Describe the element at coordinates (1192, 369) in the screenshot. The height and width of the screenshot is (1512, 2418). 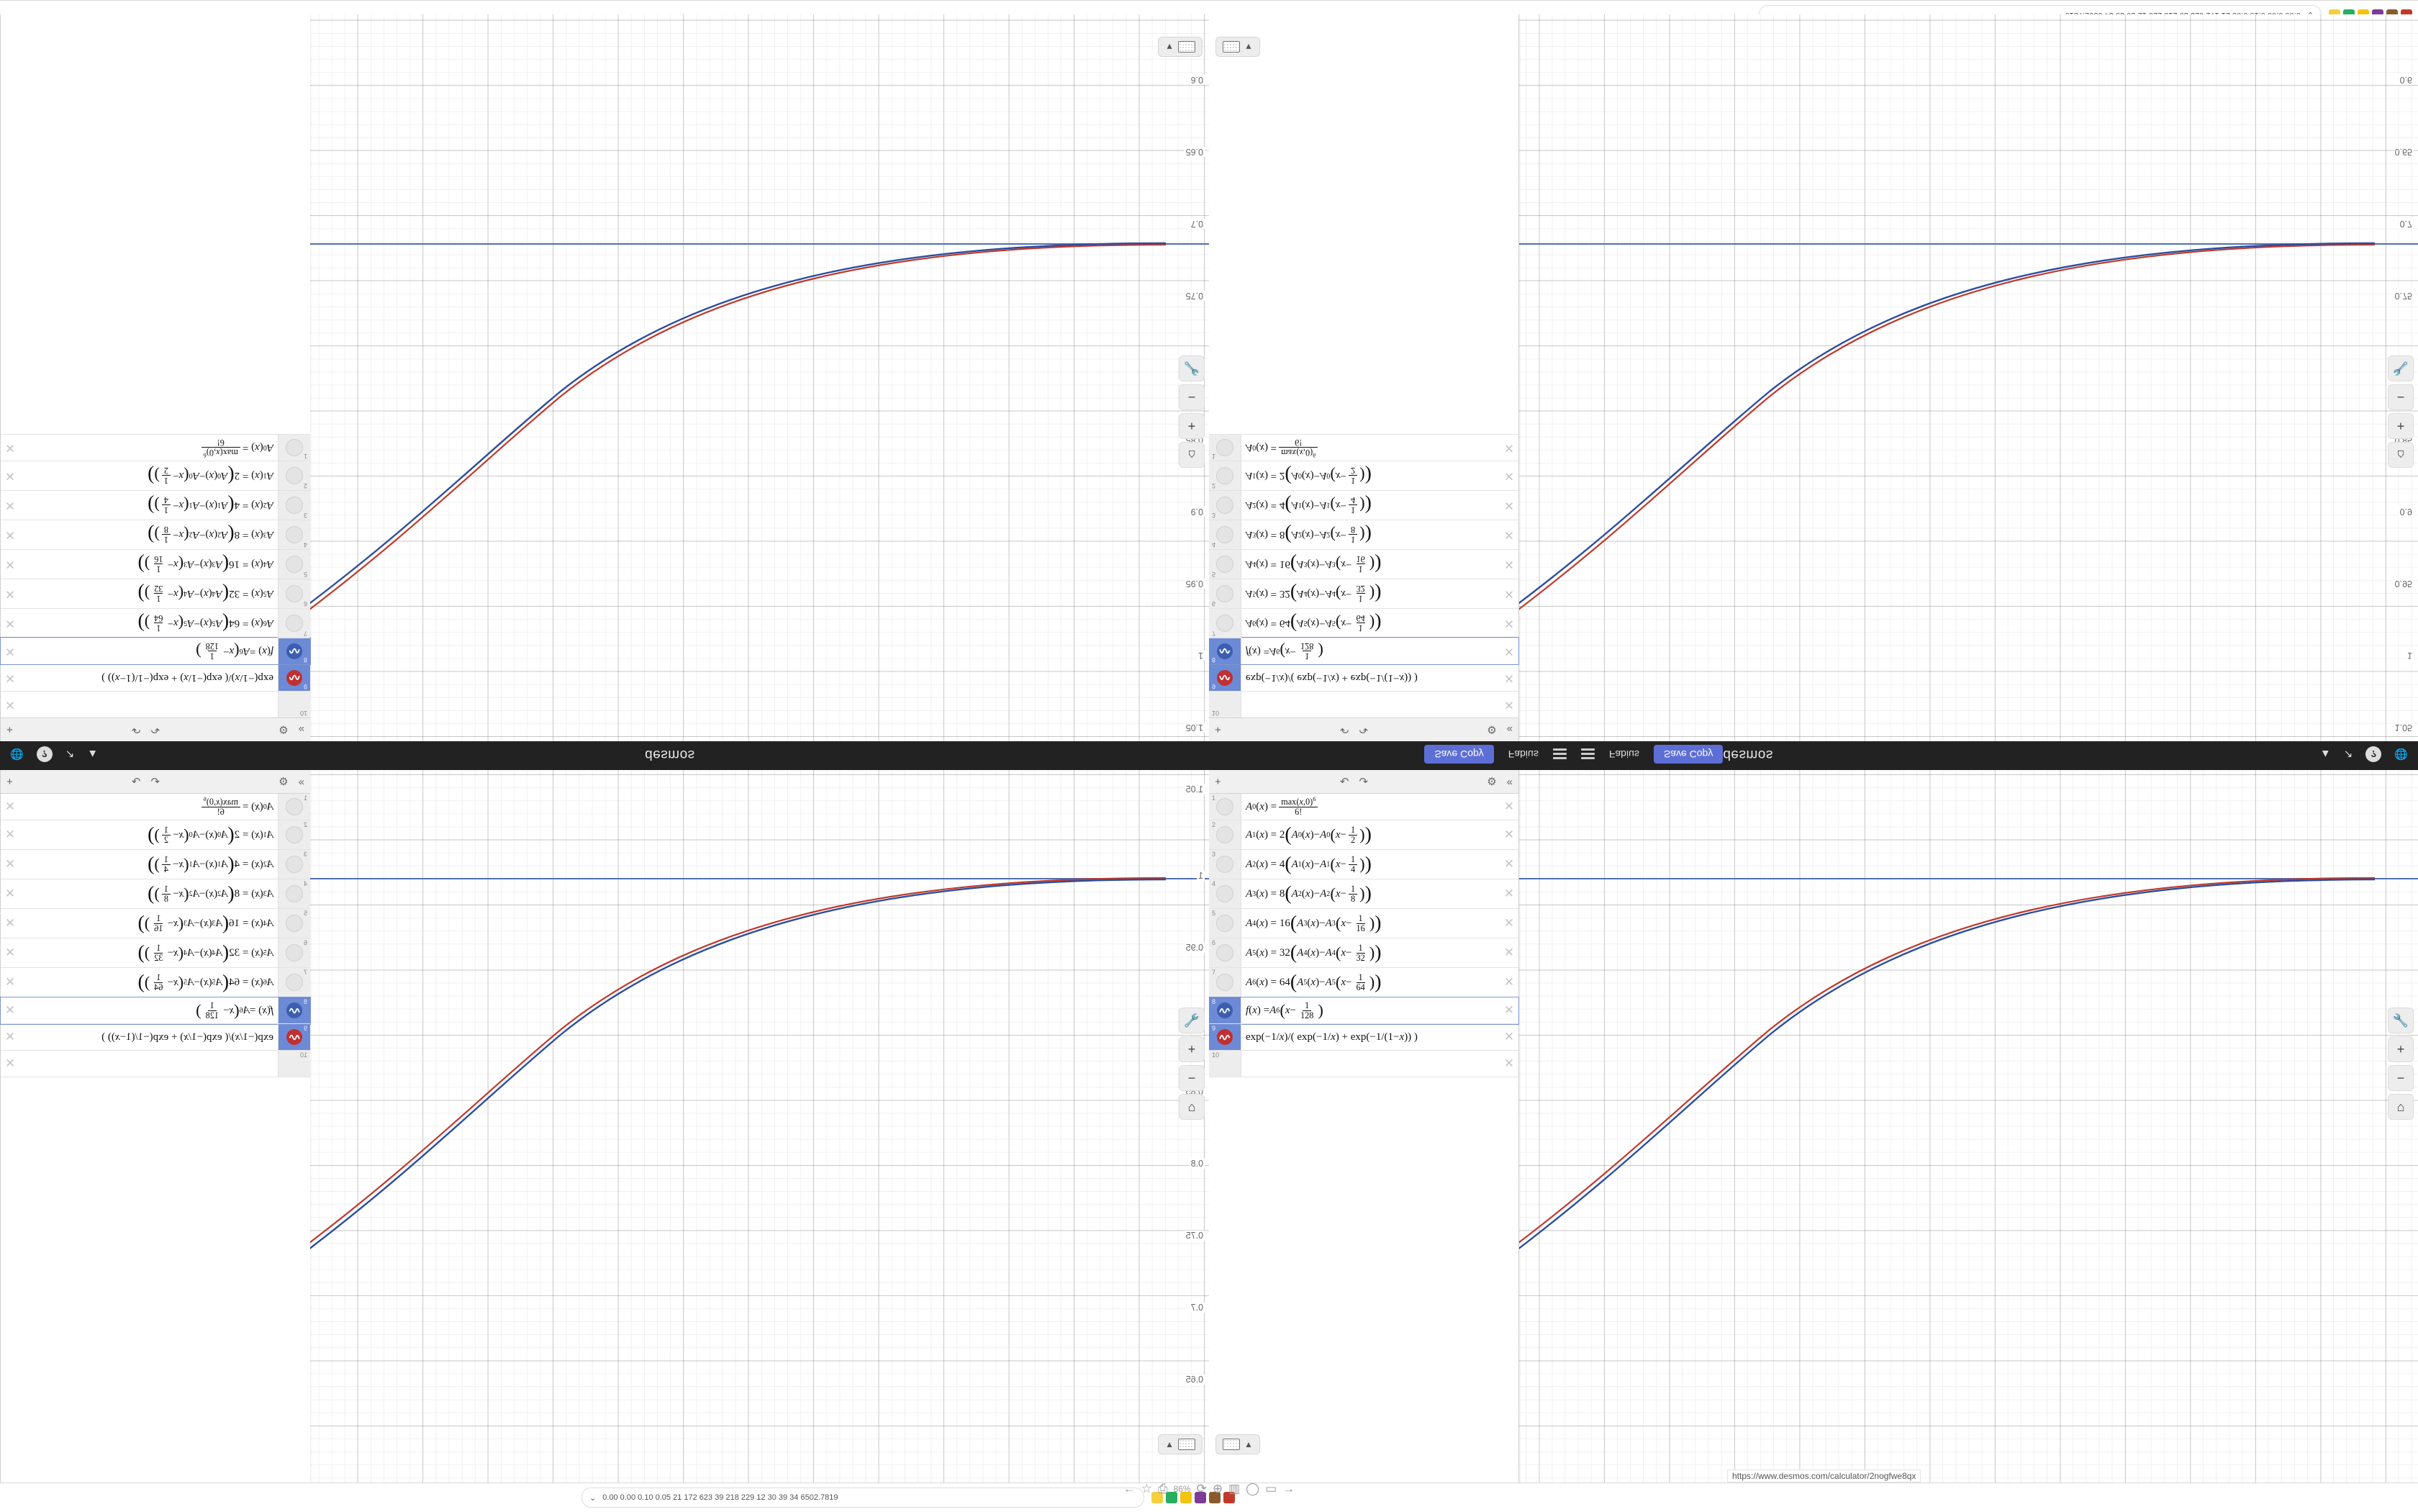
I see `wrench-icon: 🔧` at that location.